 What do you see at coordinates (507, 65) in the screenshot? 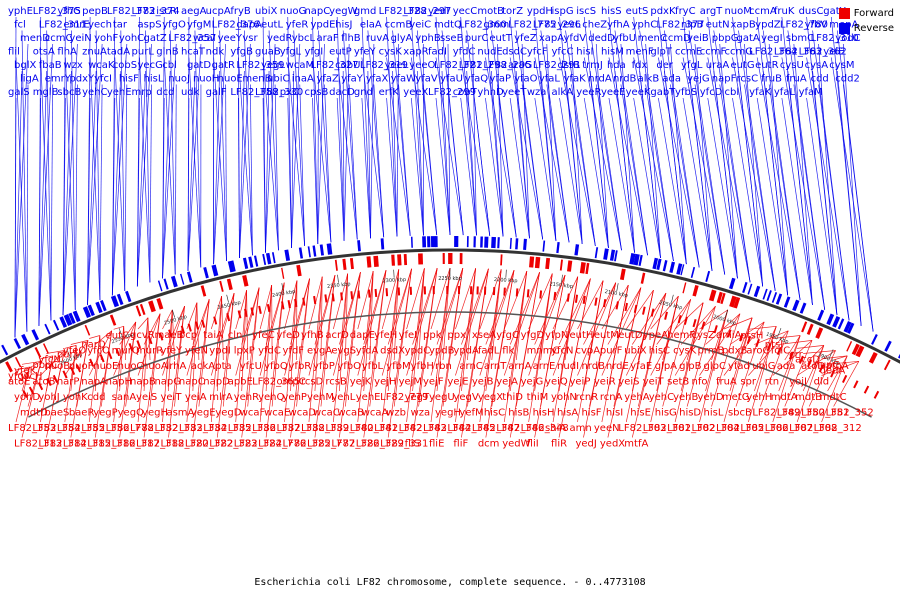
I see `gene-label: LF82_295` at bounding box center [507, 65].